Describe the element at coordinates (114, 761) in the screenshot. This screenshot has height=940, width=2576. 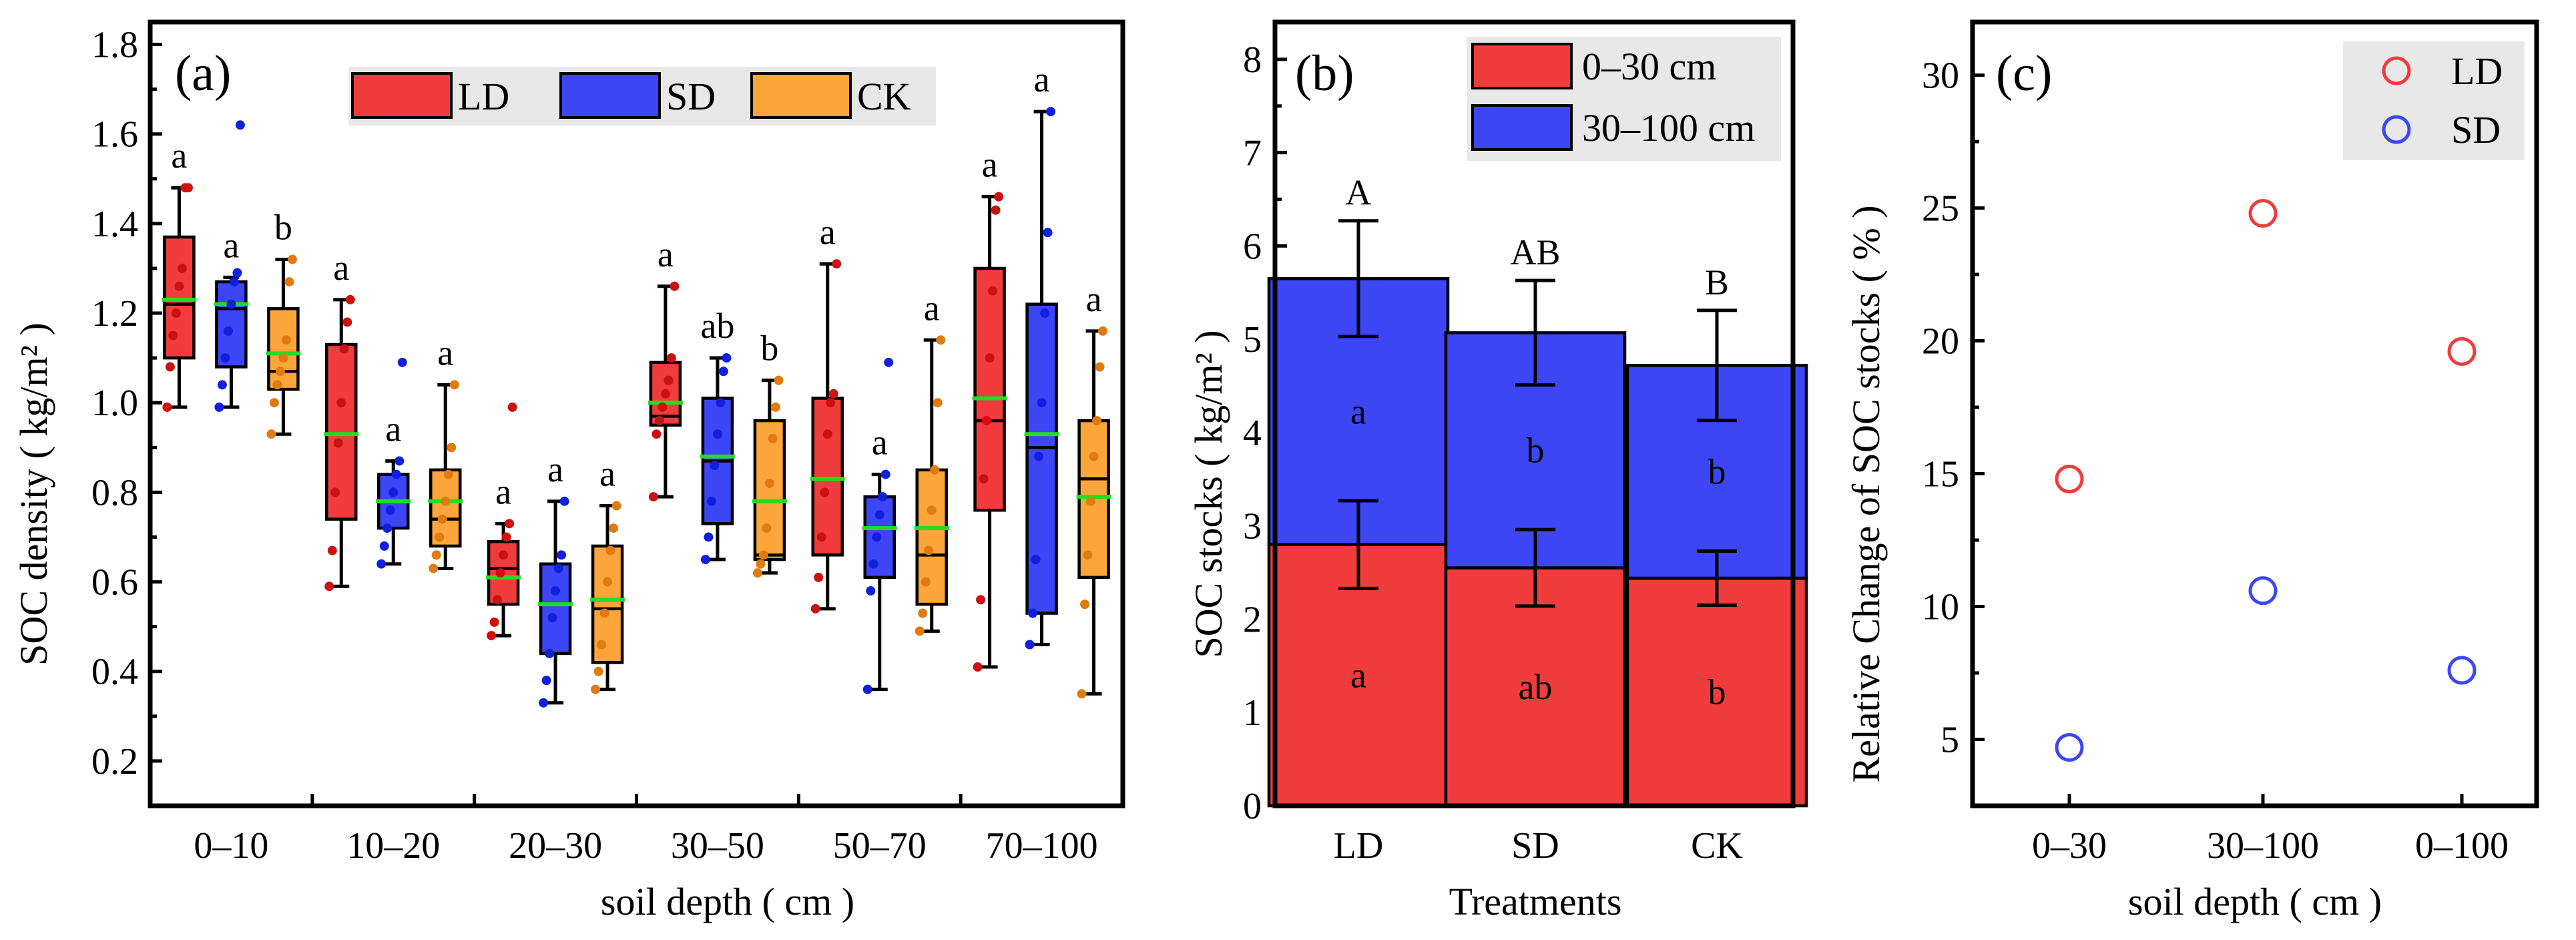
I see `y-tick-label-a: 0.2` at that location.